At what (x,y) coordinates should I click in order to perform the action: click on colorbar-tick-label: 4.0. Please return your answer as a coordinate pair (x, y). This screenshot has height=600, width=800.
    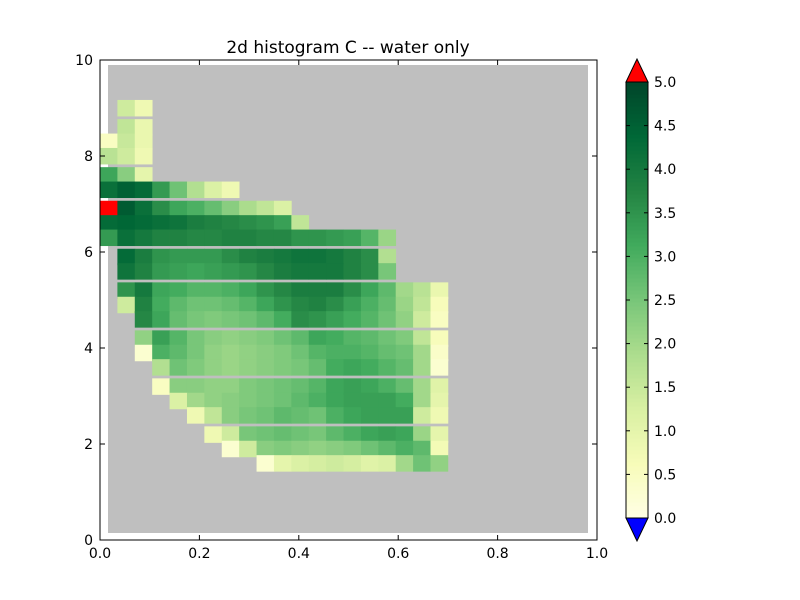
    Looking at the image, I should click on (665, 170).